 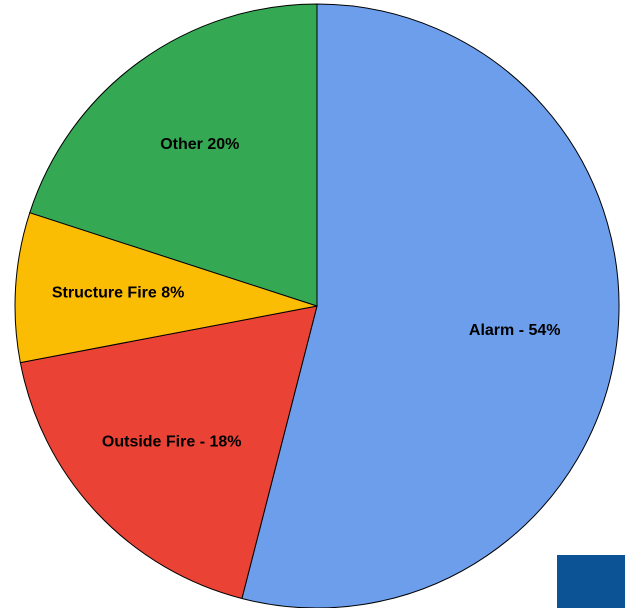 What do you see at coordinates (118, 293) in the screenshot?
I see `slice-label-2: Structure Fire 8%` at bounding box center [118, 293].